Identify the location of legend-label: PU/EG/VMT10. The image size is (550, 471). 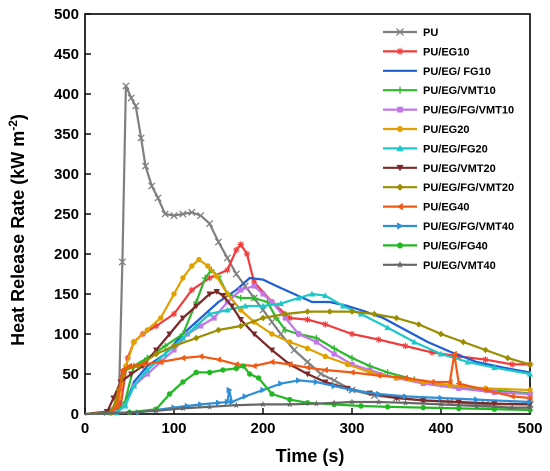
(459, 91).